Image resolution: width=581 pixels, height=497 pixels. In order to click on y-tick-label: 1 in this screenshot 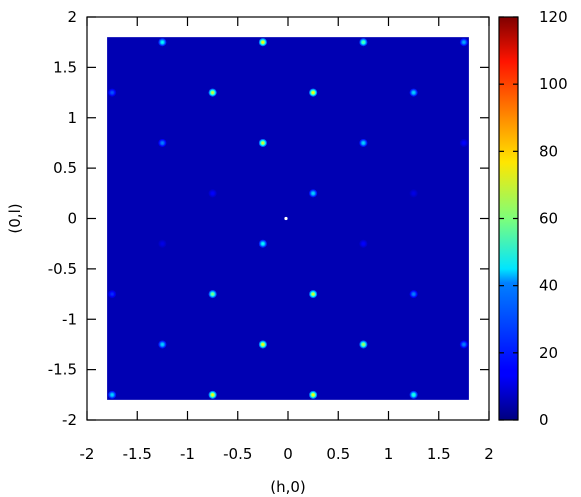, I will do `click(72, 118)`.